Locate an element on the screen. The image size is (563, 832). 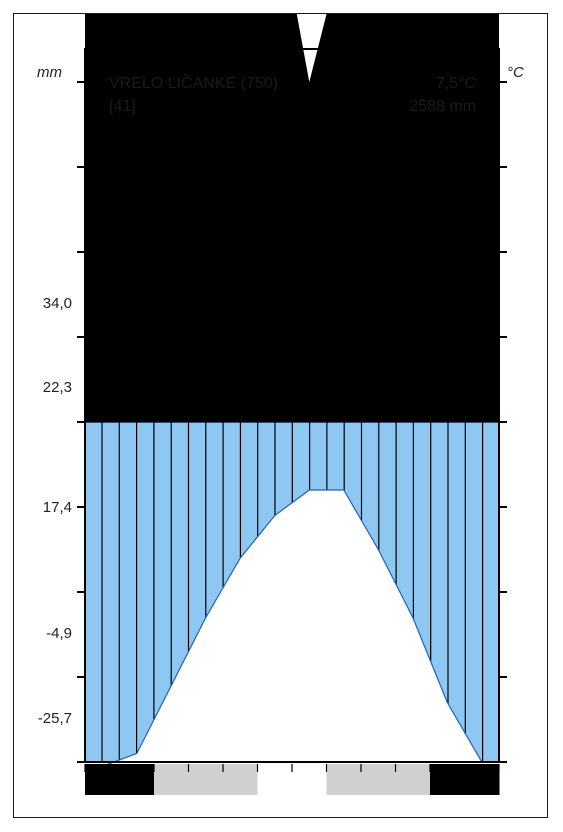
mean-temperature: 7,5°C is located at coordinates (456, 83).